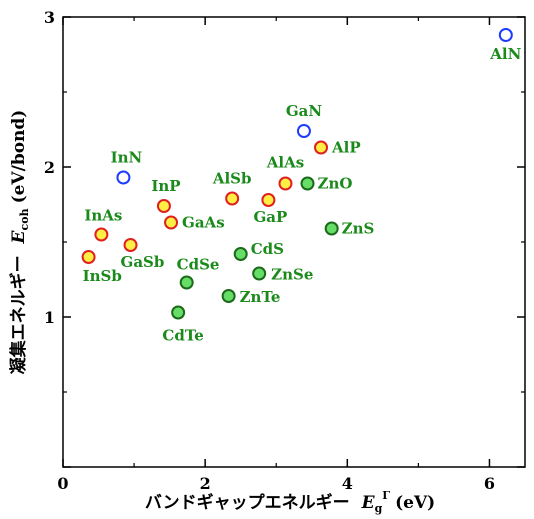  What do you see at coordinates (24, 219) in the screenshot?
I see `y-axis-title-sub: coh` at bounding box center [24, 219].